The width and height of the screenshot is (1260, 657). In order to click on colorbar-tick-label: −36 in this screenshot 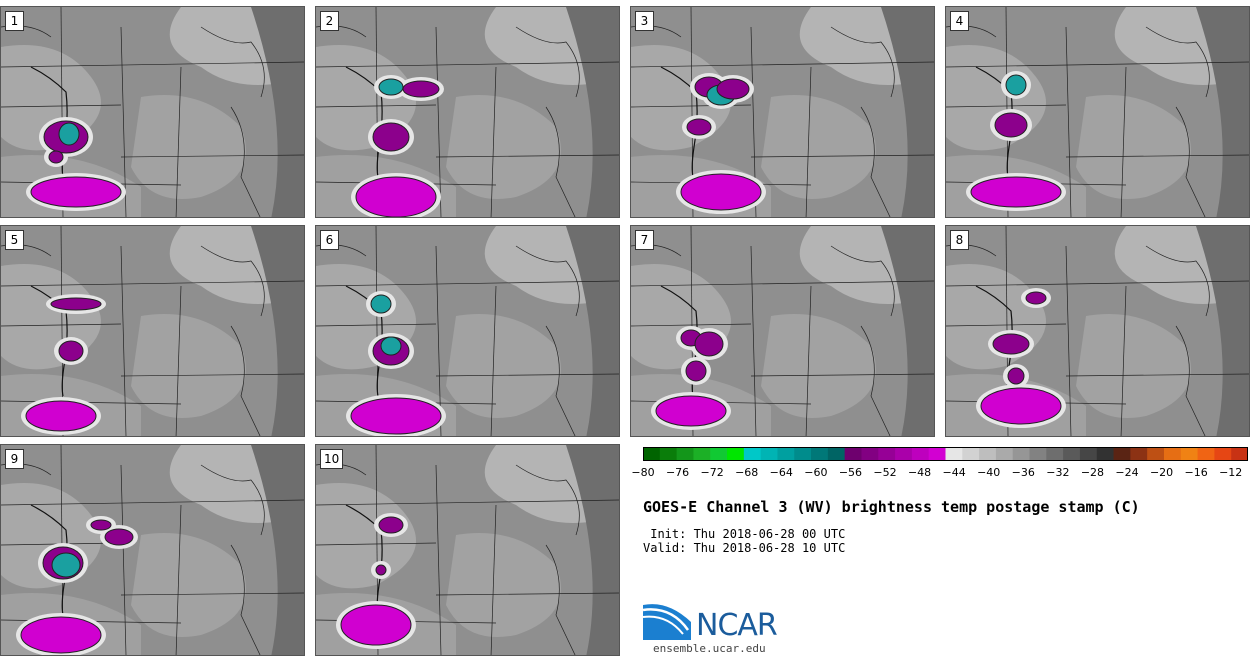, I will do `click(1023, 472)`.